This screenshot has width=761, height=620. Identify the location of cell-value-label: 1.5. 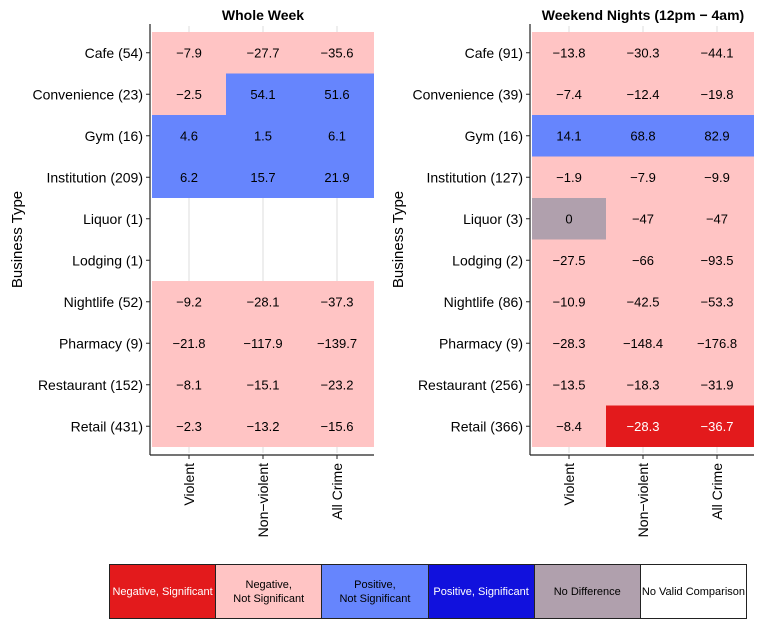
(263, 135).